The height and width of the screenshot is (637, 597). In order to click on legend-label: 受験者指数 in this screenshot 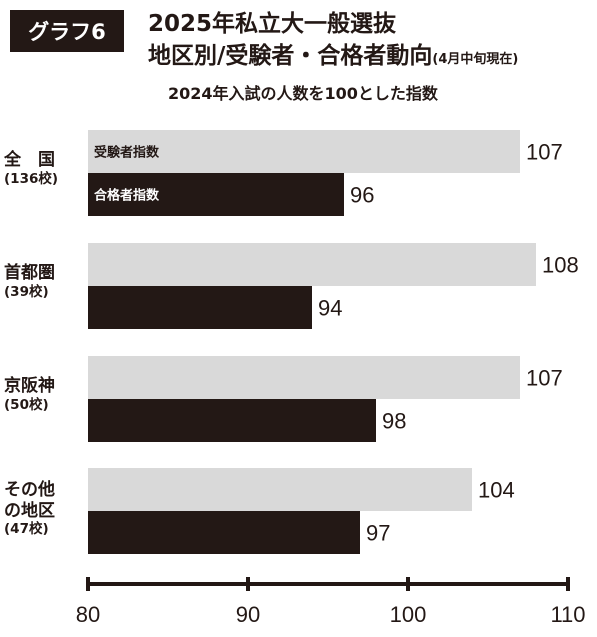, I will do `click(127, 153)`.